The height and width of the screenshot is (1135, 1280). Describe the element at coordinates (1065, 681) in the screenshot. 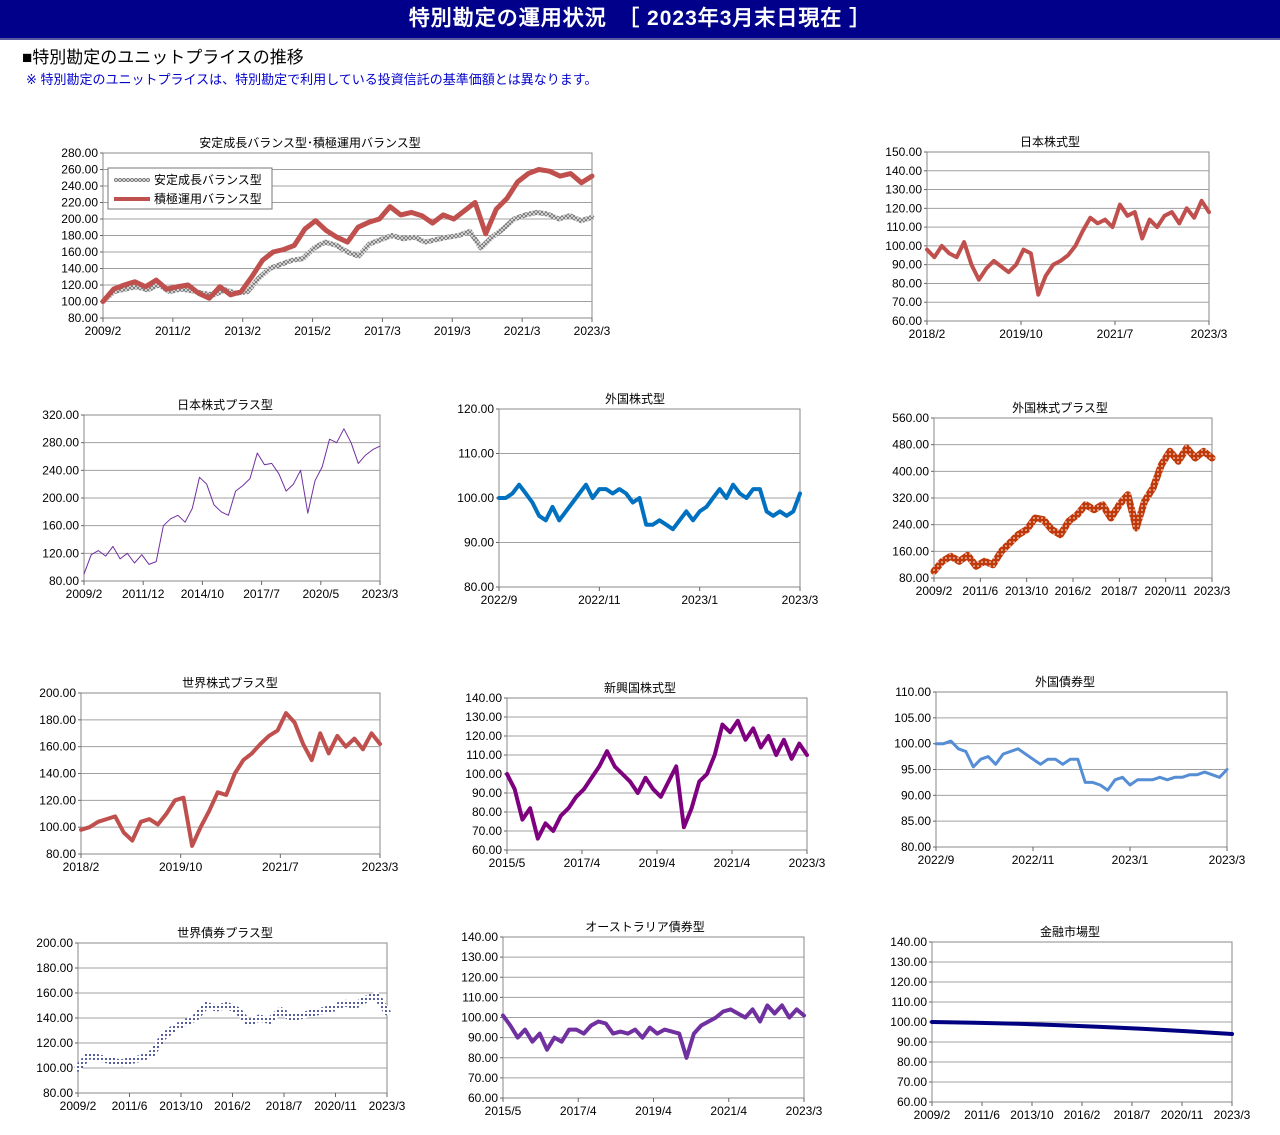

I see `chart-title: 外国債券型` at that location.